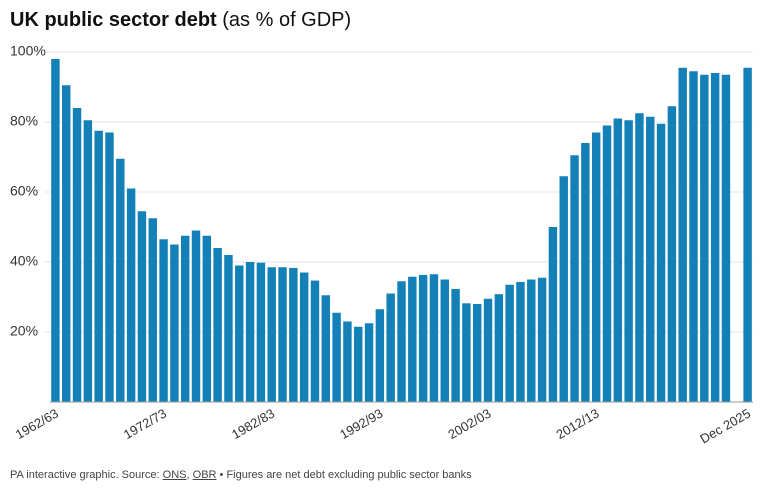 The image size is (768, 489). Describe the element at coordinates (113, 20) in the screenshot. I see `title: UK public sector debt` at that location.